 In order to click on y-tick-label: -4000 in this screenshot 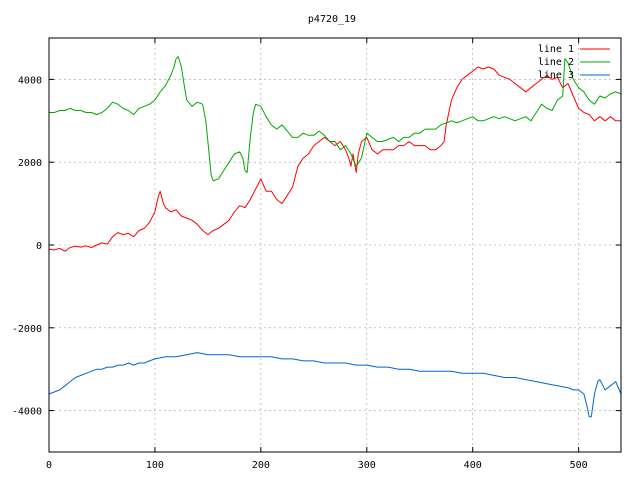, I will do `click(27, 412)`.